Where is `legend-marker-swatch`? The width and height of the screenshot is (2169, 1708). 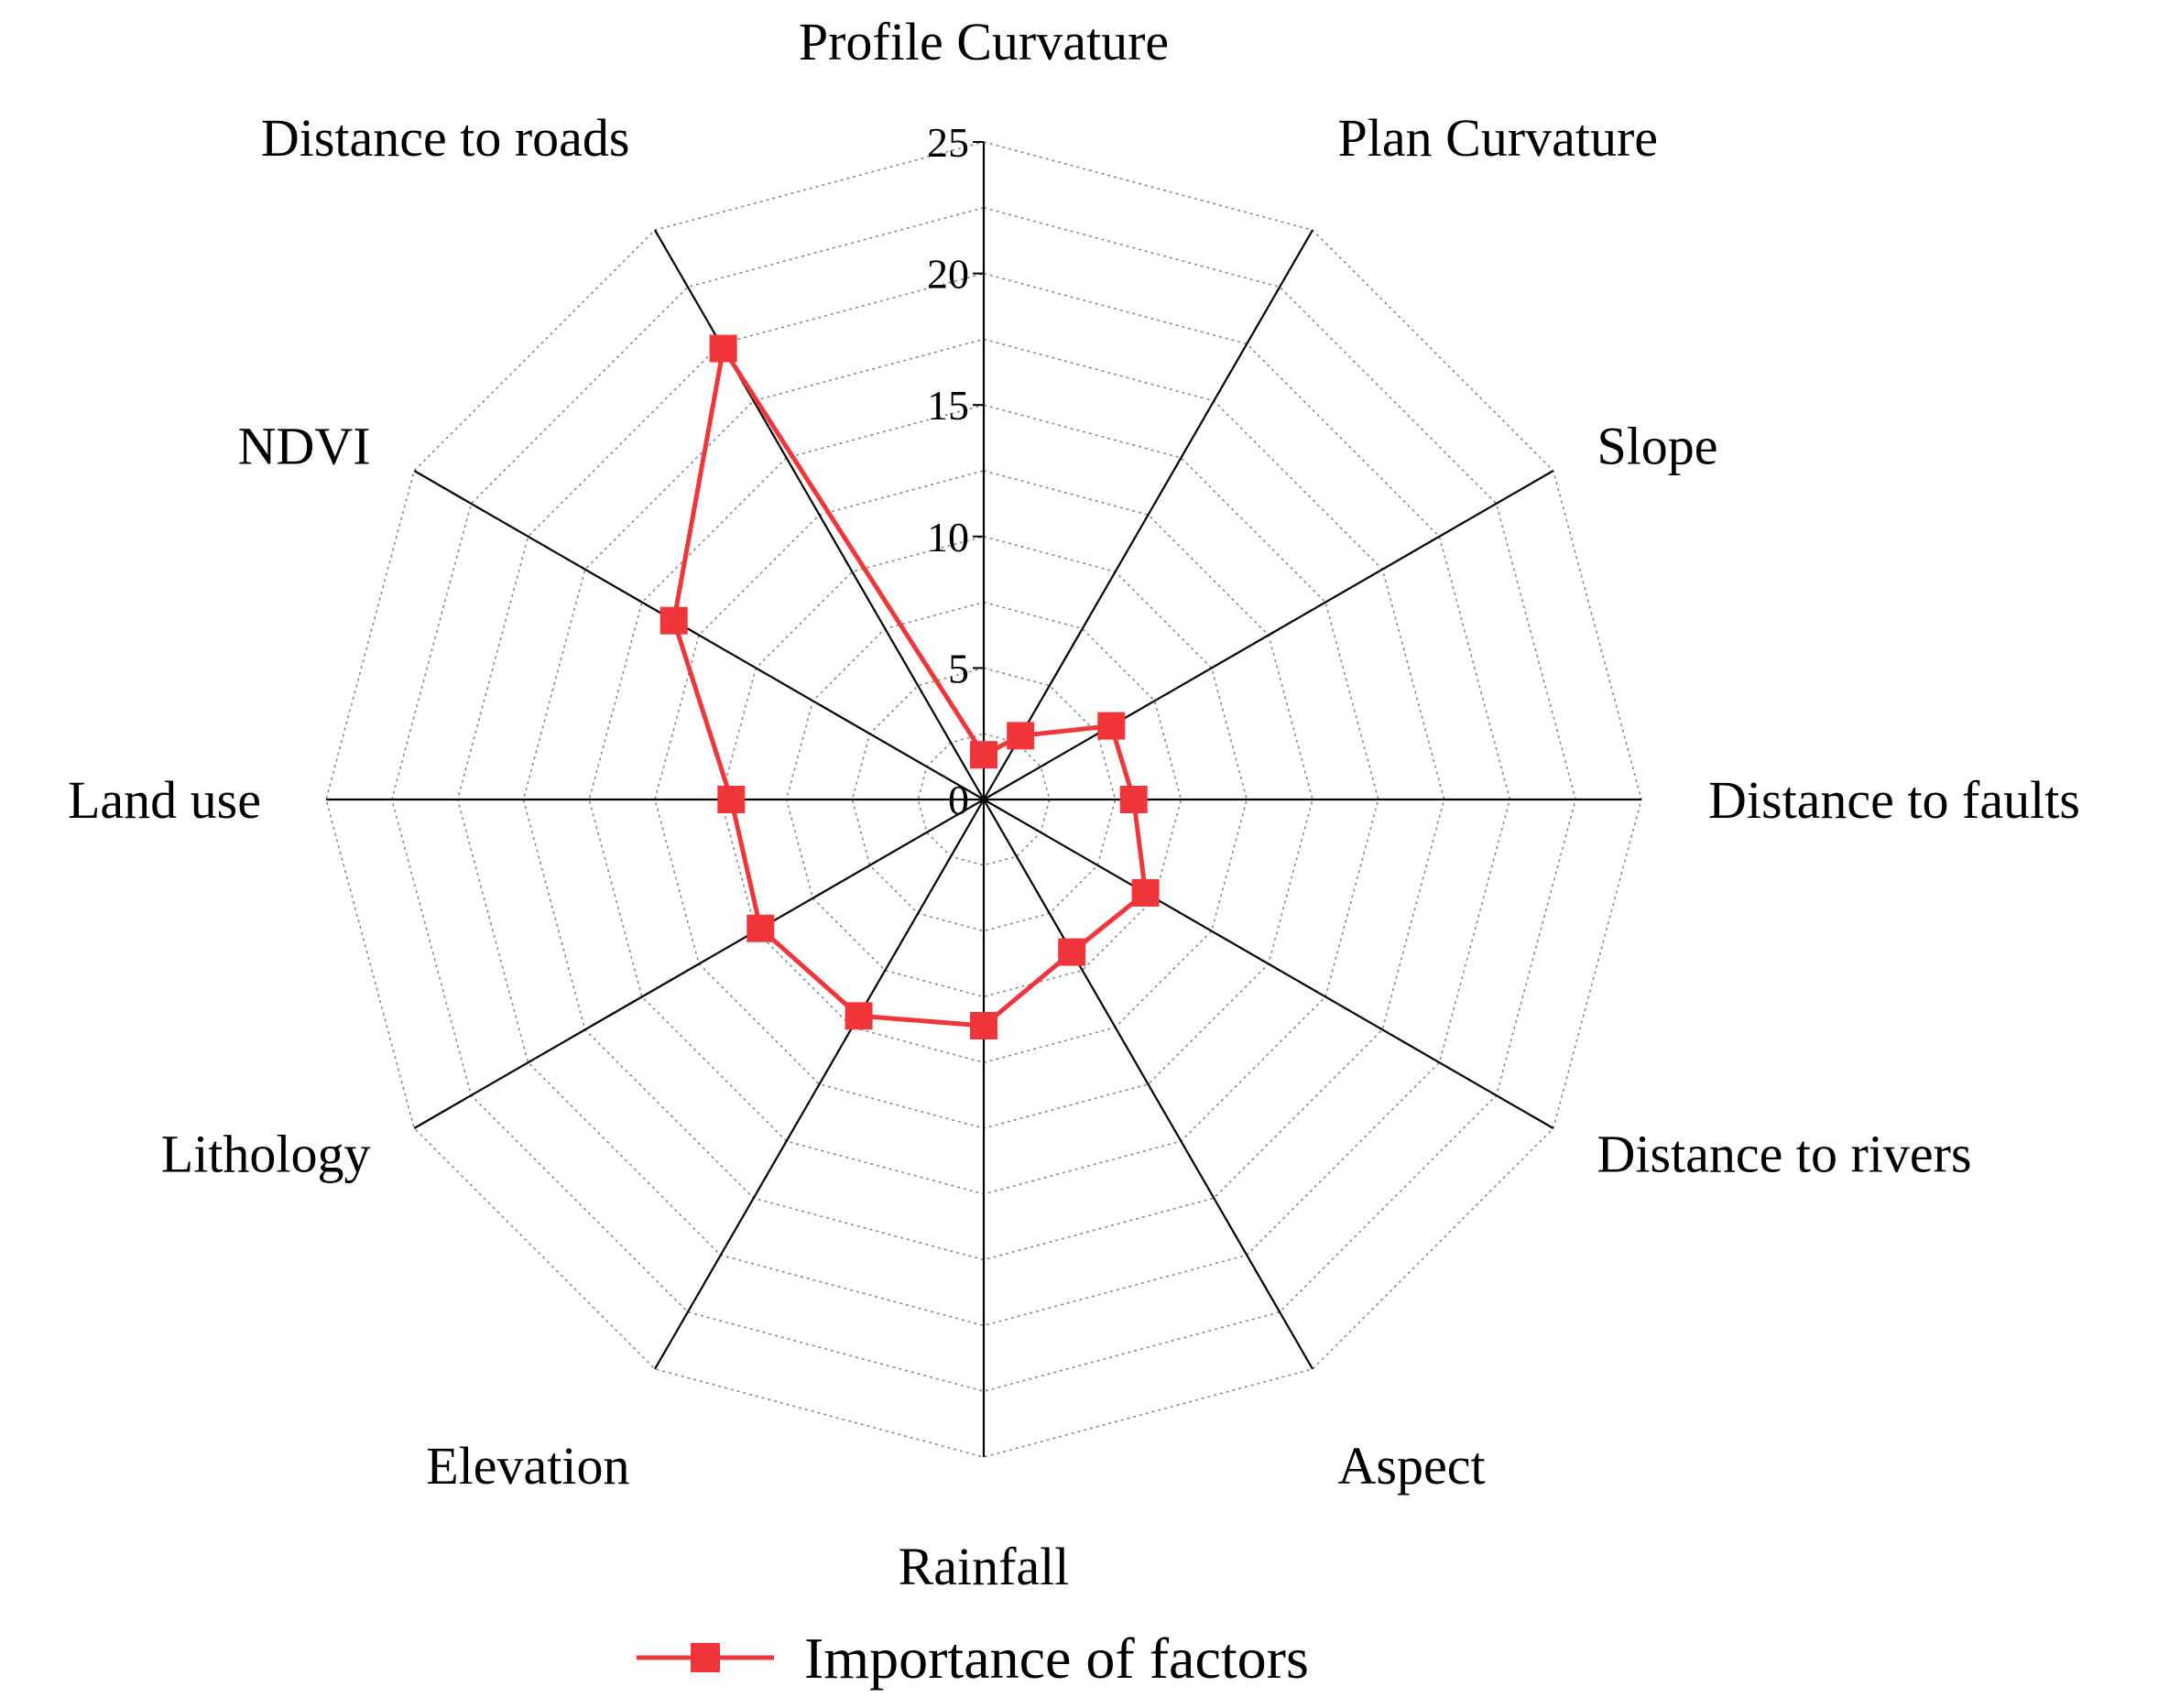
legend-marker-swatch is located at coordinates (705, 1657).